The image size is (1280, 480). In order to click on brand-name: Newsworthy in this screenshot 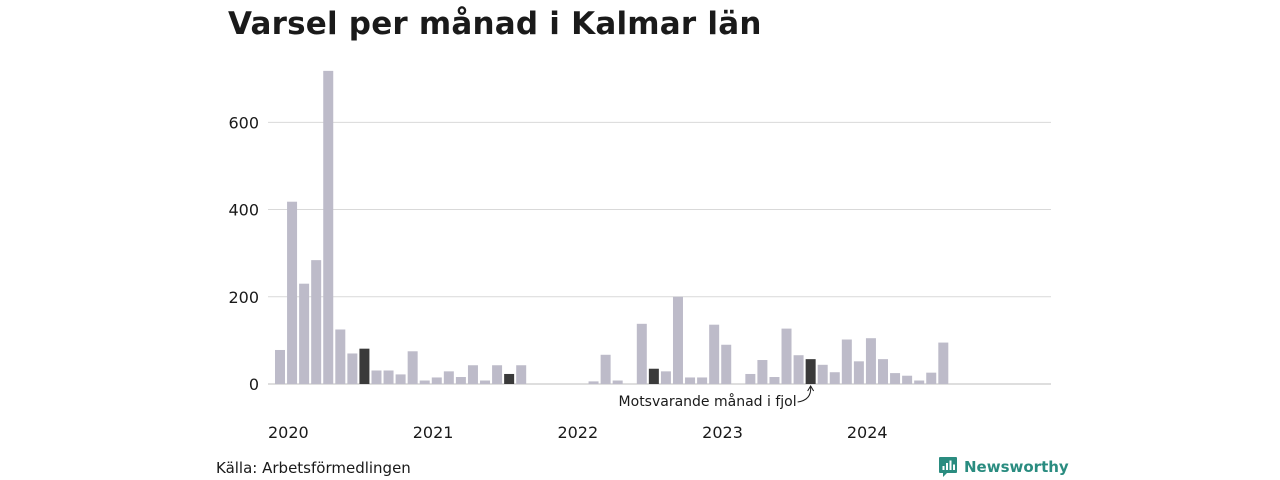, I will do `click(1016, 467)`.